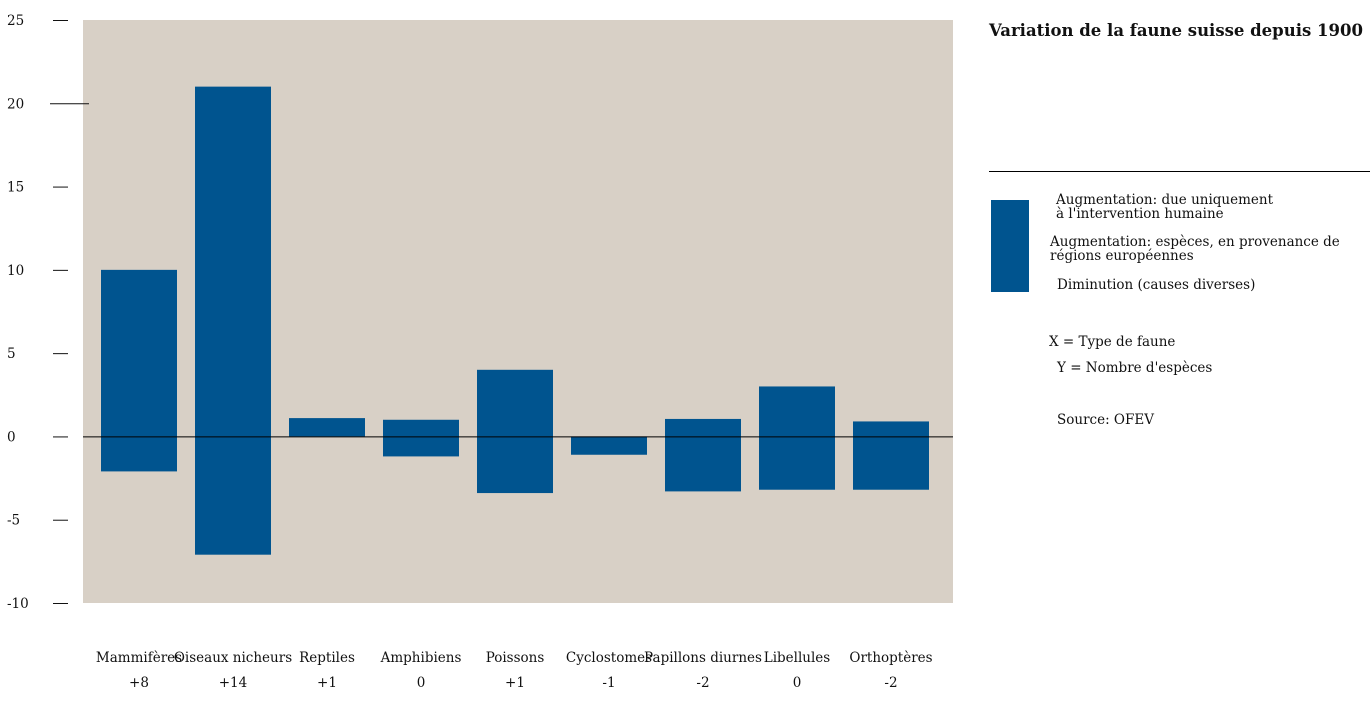 Image resolution: width=1370 pixels, height=707 pixels. What do you see at coordinates (15, 21) in the screenshot?
I see `y-tick-label: 25` at bounding box center [15, 21].